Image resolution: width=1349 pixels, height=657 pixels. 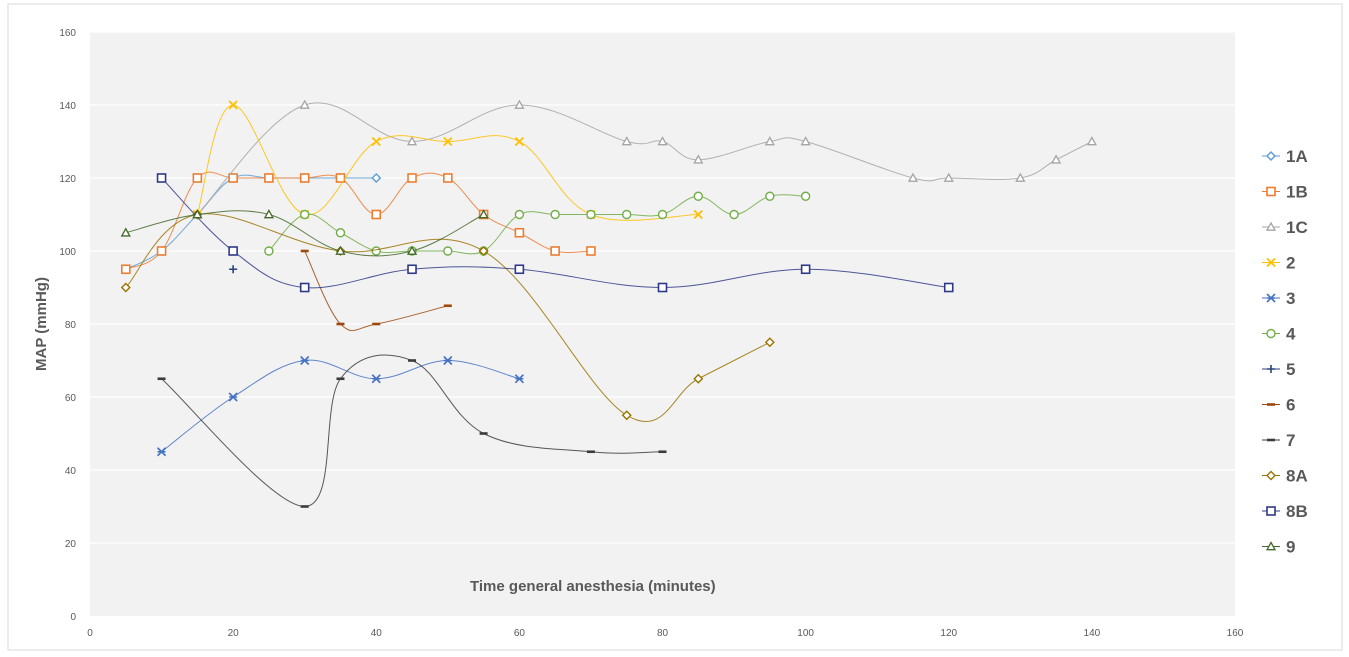 I want to click on x-tick-label: 80, so click(x=663, y=633).